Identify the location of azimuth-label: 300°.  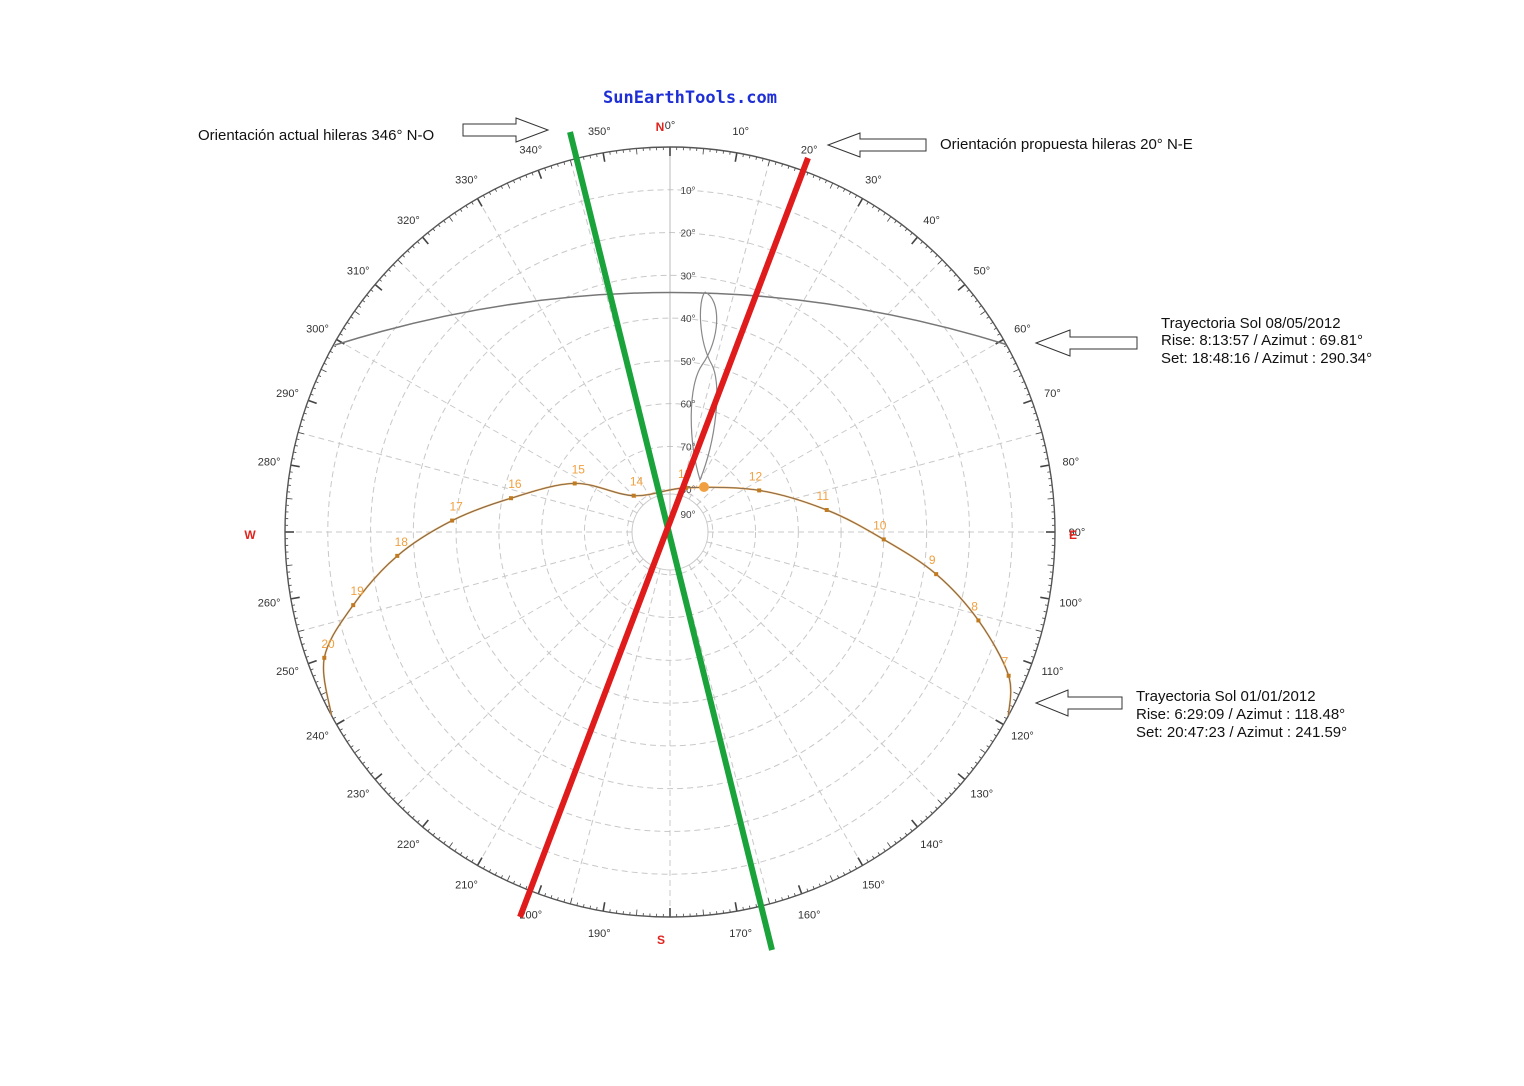
(317, 330).